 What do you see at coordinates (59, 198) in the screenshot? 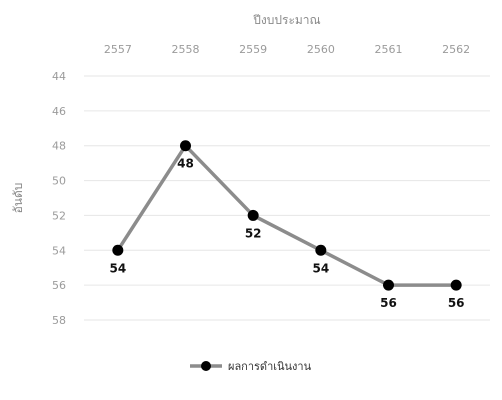
I see `y-axis-ticks: 44 46 48 50 52 54 56 58` at bounding box center [59, 198].